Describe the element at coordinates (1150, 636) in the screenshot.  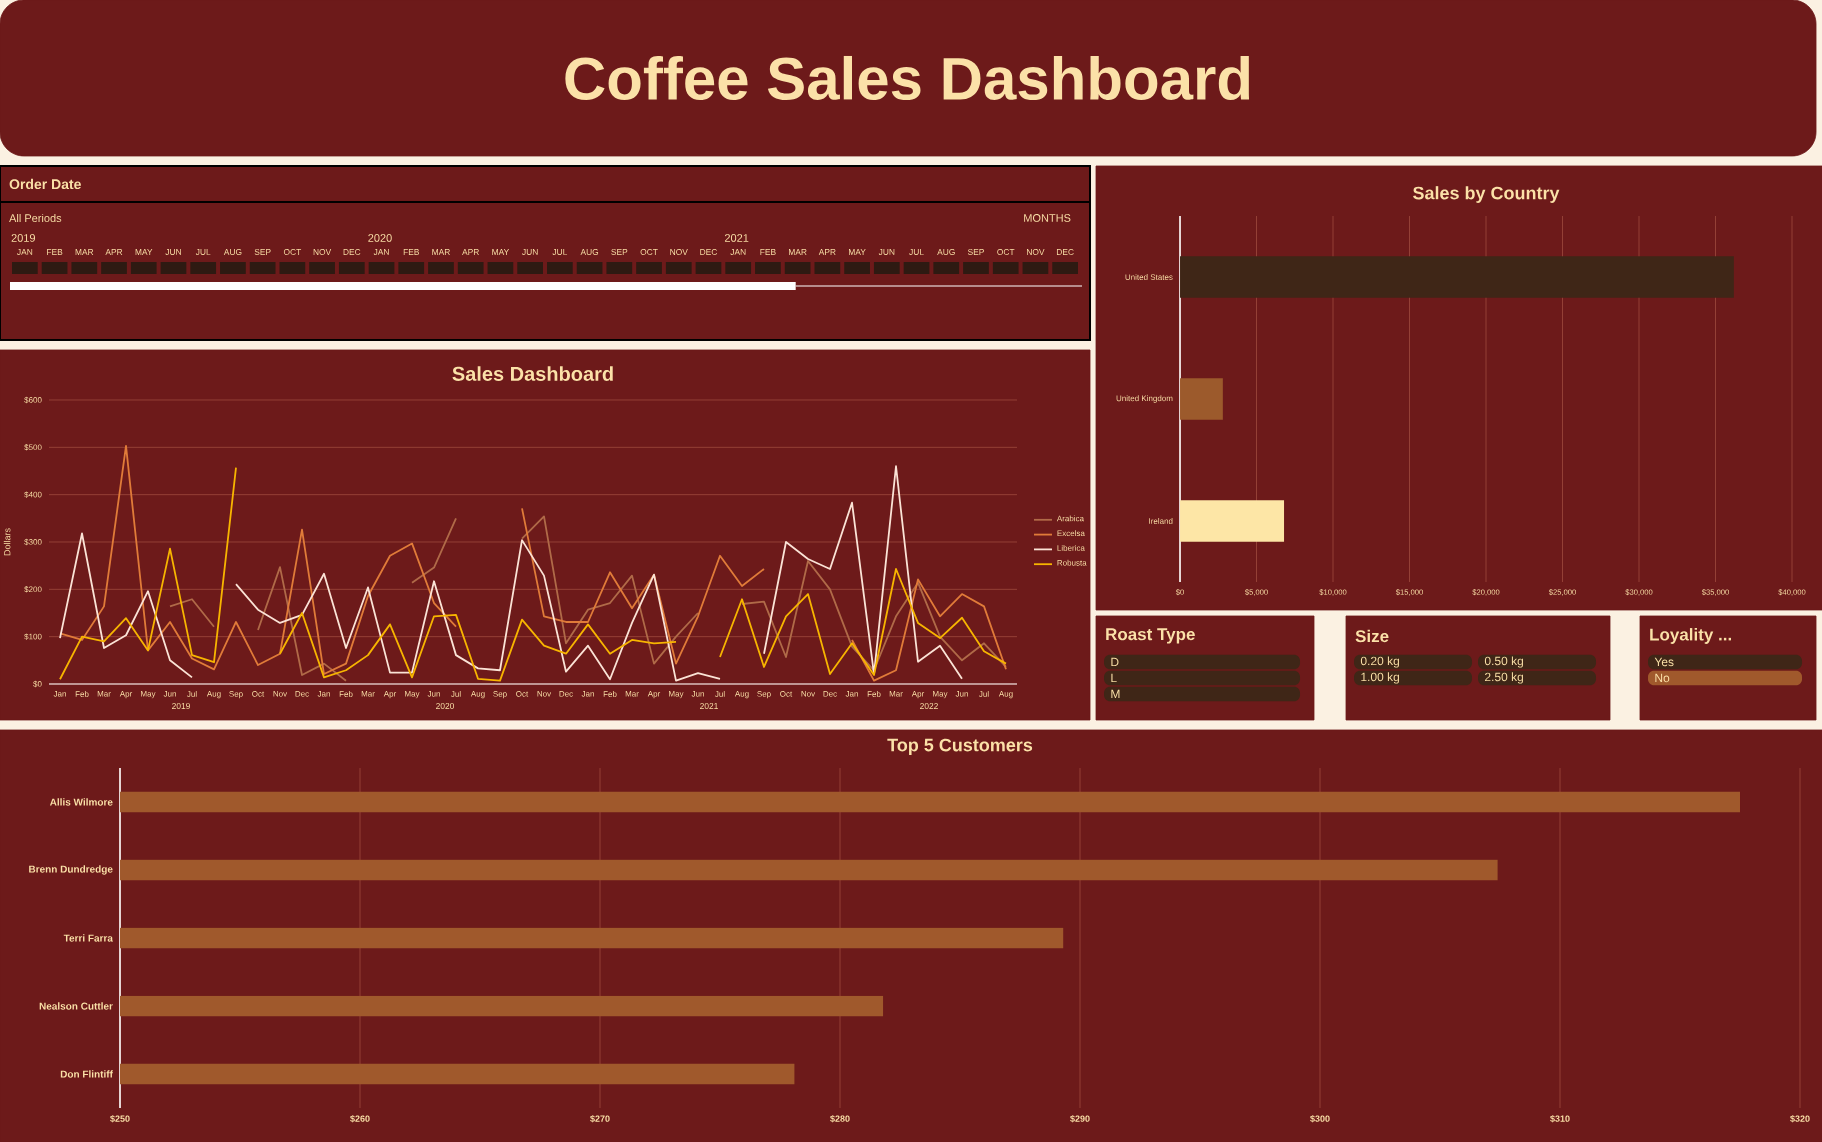
I see `text: Roast Type` at that location.